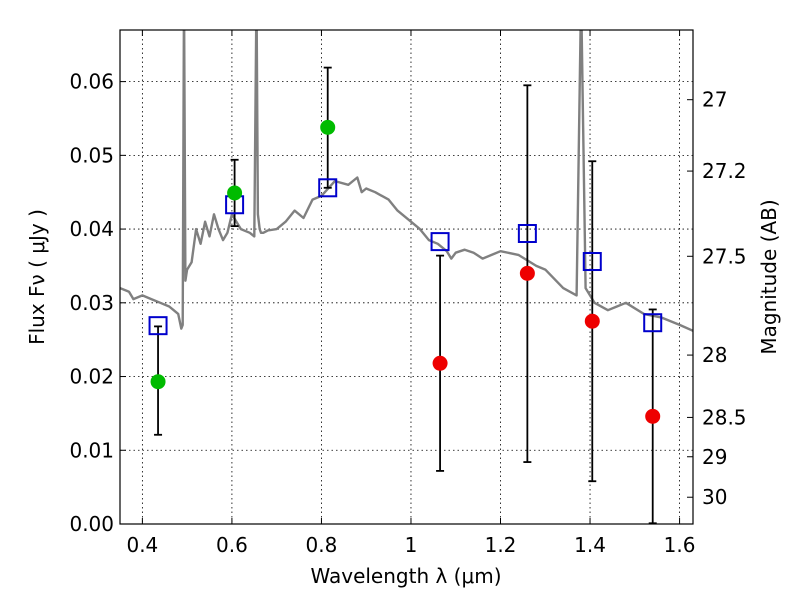  I want to click on x-tick-label: 0.8, so click(322, 545).